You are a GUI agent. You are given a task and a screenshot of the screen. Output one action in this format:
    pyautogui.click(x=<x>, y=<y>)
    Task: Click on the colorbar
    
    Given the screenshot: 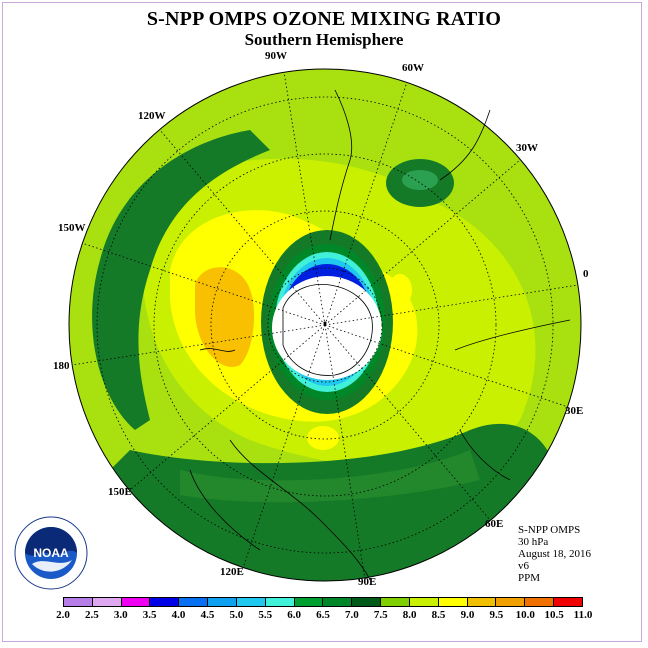 What is the action you would take?
    pyautogui.click(x=323, y=602)
    